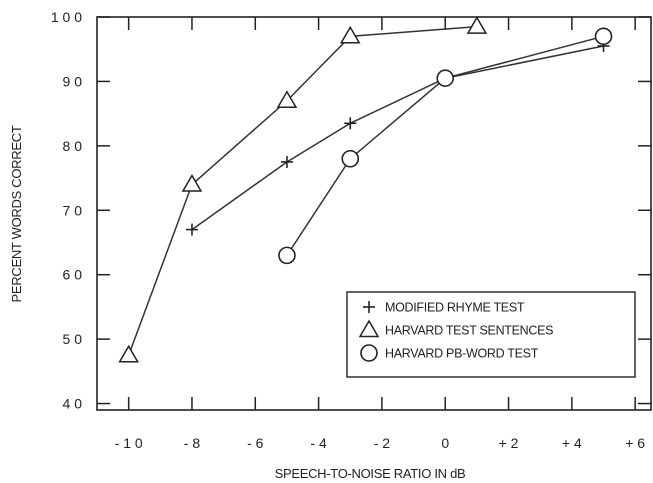 The width and height of the screenshot is (653, 483). Describe the element at coordinates (73, 339) in the screenshot. I see `y-tick-label: 5 0` at that location.